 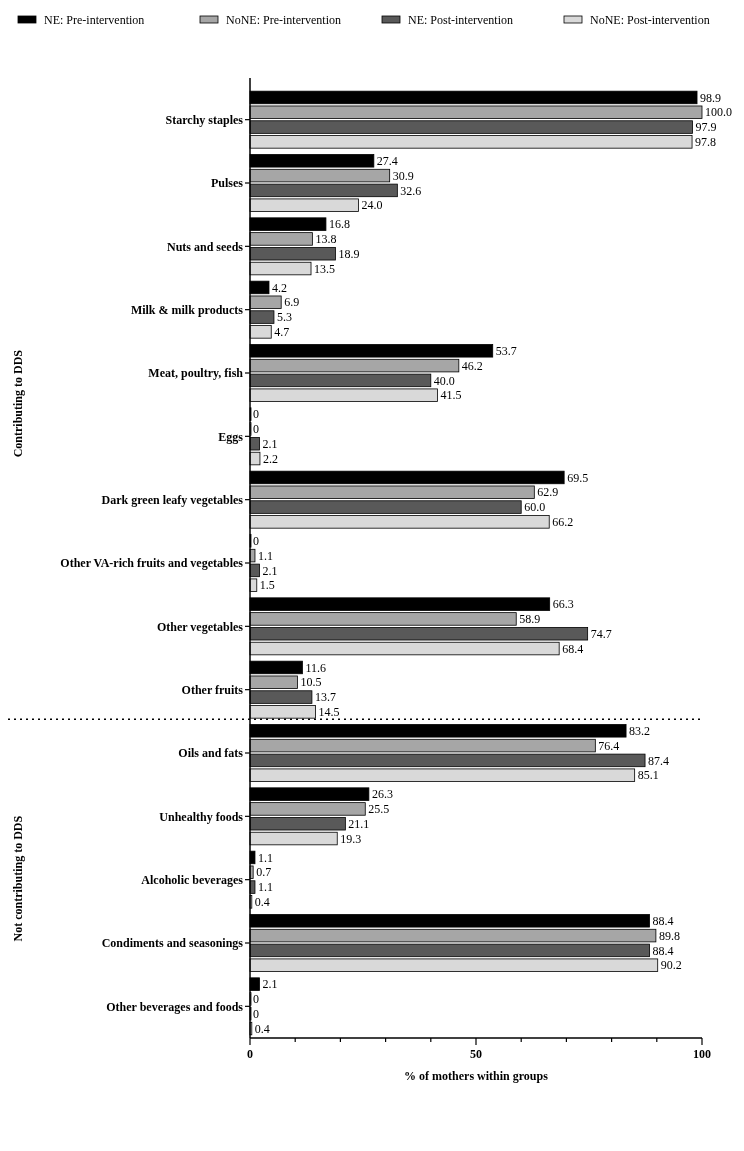 I want to click on data-label: 97.8, so click(x=706, y=142).